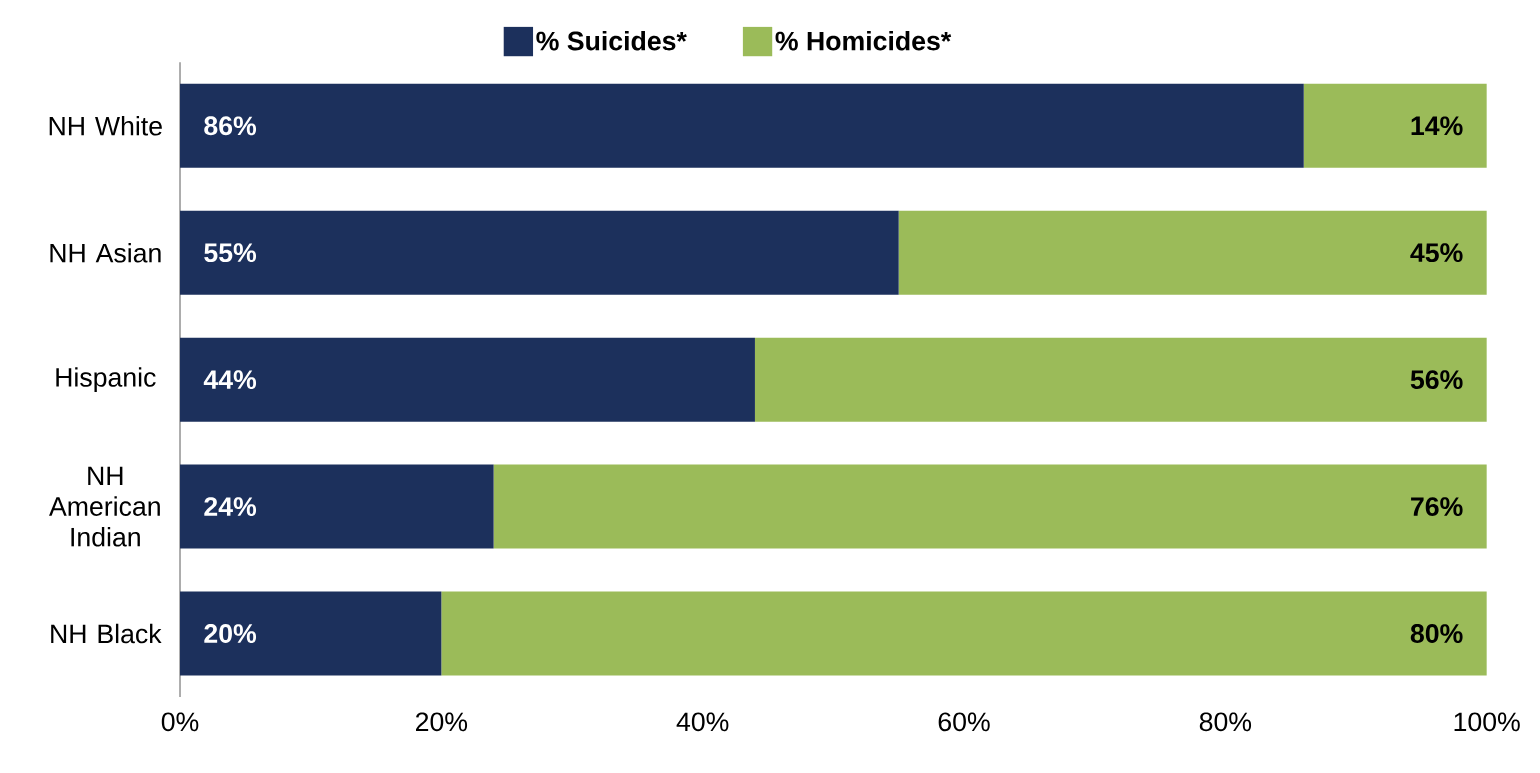 The height and width of the screenshot is (773, 1540). Describe the element at coordinates (1225, 722) in the screenshot. I see `x-tick-label: 80%` at that location.